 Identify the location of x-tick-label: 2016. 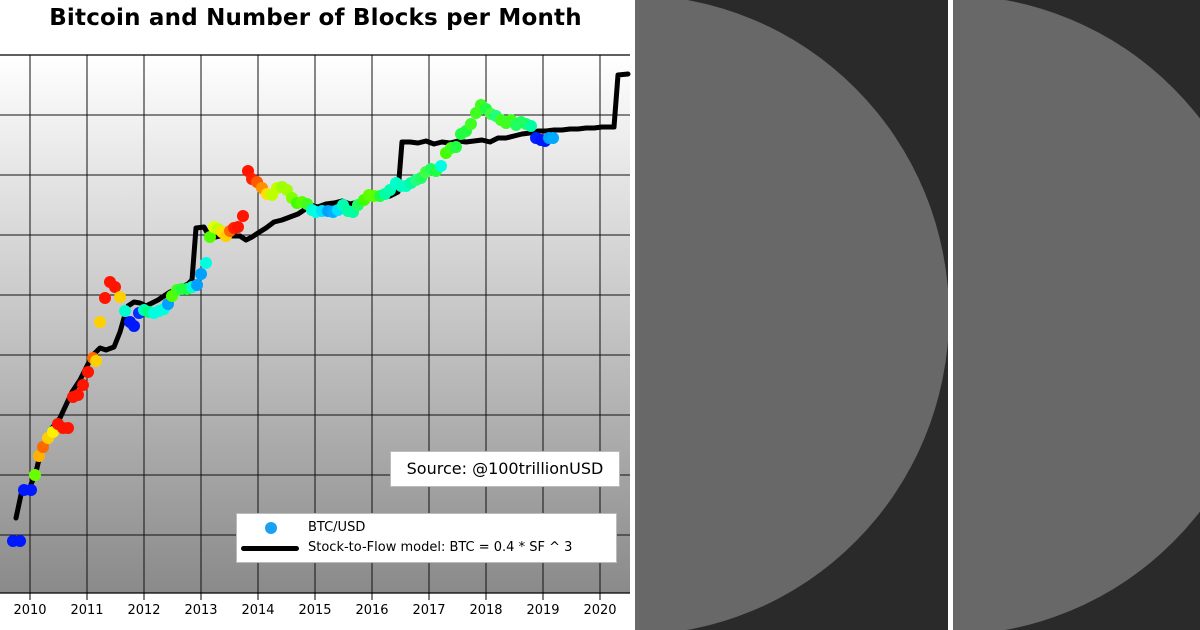
(372, 610).